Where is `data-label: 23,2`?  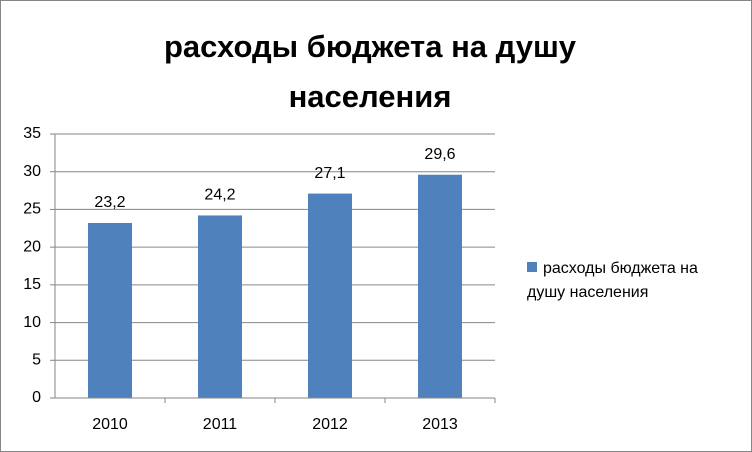
data-label: 23,2 is located at coordinates (109, 202).